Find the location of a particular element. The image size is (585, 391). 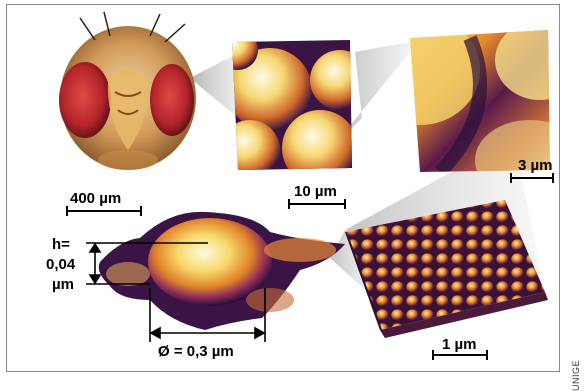

height-label-line2: 0,04 is located at coordinates (61, 264).